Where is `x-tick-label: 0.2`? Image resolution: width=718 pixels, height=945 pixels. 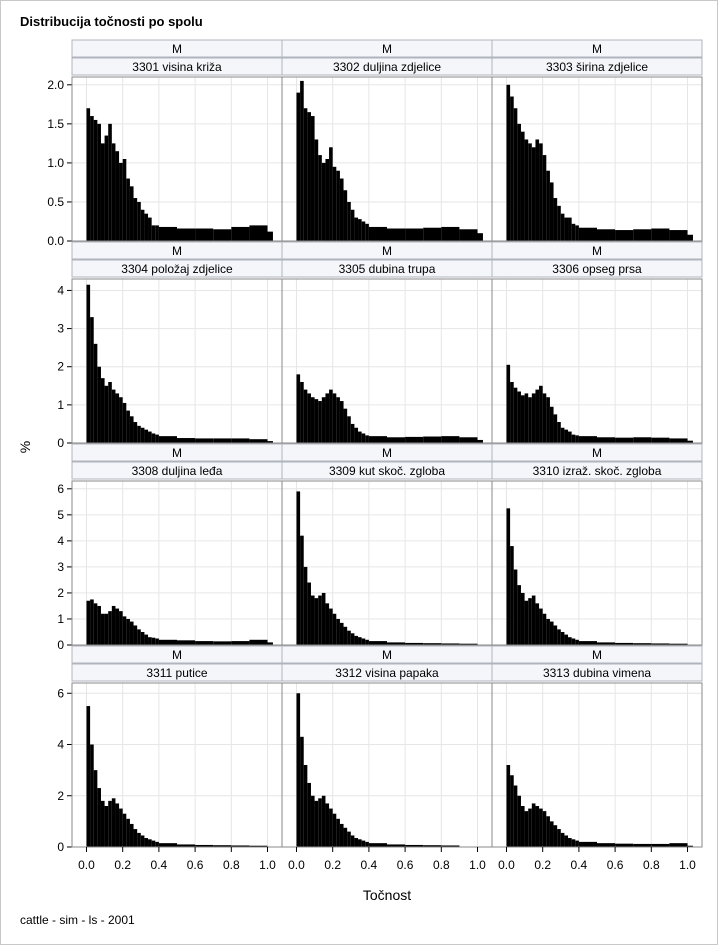
x-tick-label: 0.2 is located at coordinates (332, 865).